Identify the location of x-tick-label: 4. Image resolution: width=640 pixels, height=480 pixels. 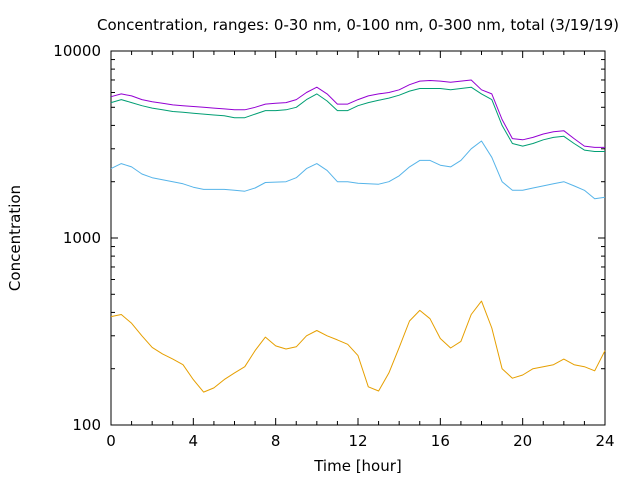
(194, 441).